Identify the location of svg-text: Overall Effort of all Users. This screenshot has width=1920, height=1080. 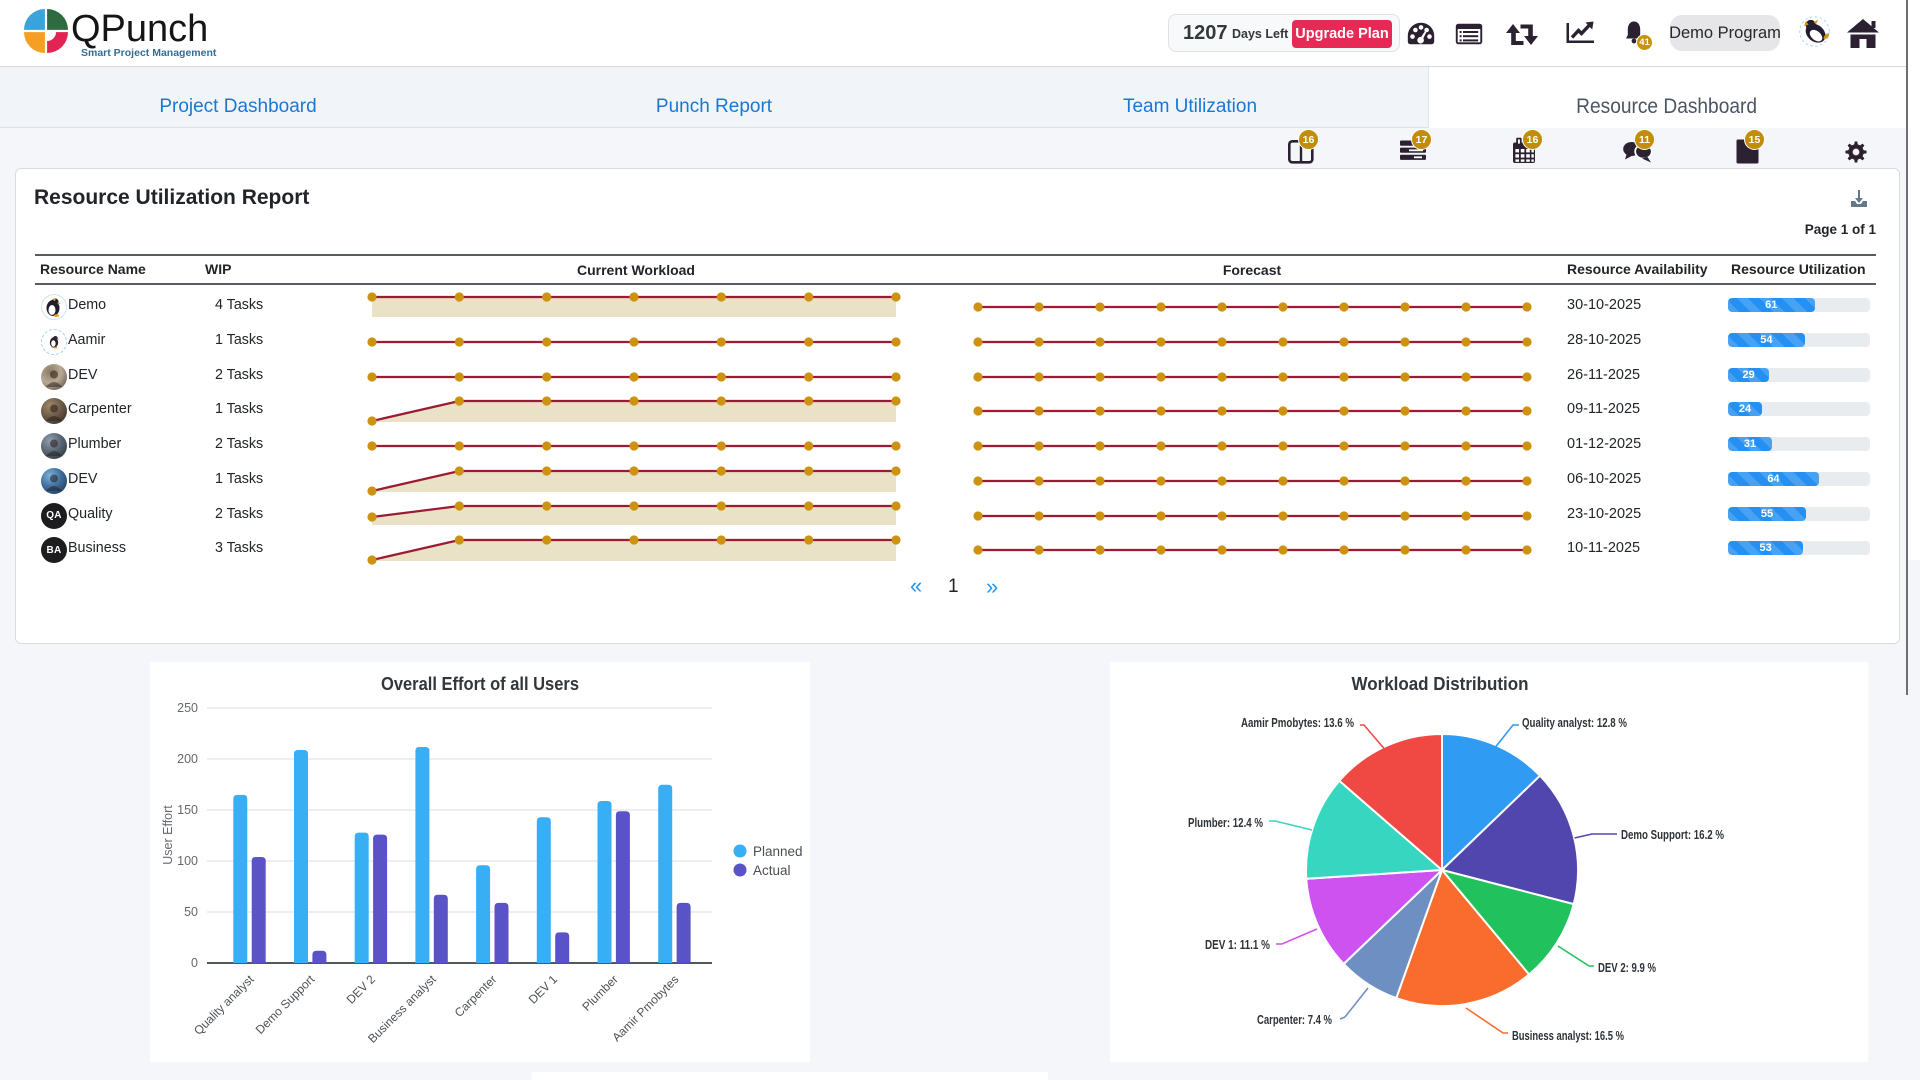
(480, 684).